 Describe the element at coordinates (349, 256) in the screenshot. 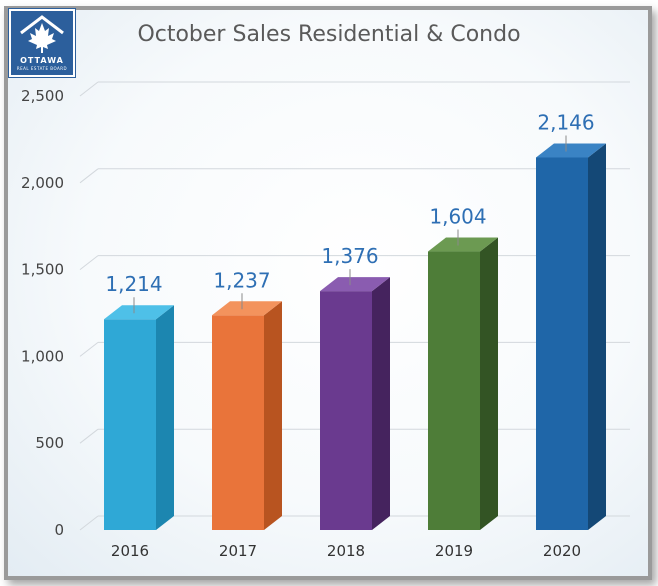

I see `data-label-2018: 1,376` at that location.